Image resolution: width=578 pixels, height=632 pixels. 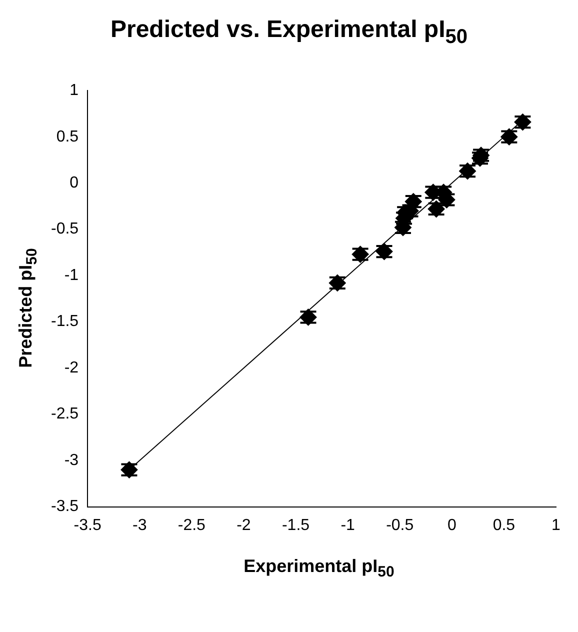 What do you see at coordinates (289, 32) in the screenshot?
I see `chart-title: Predicted vs. Experimental pI$_{50}$` at bounding box center [289, 32].